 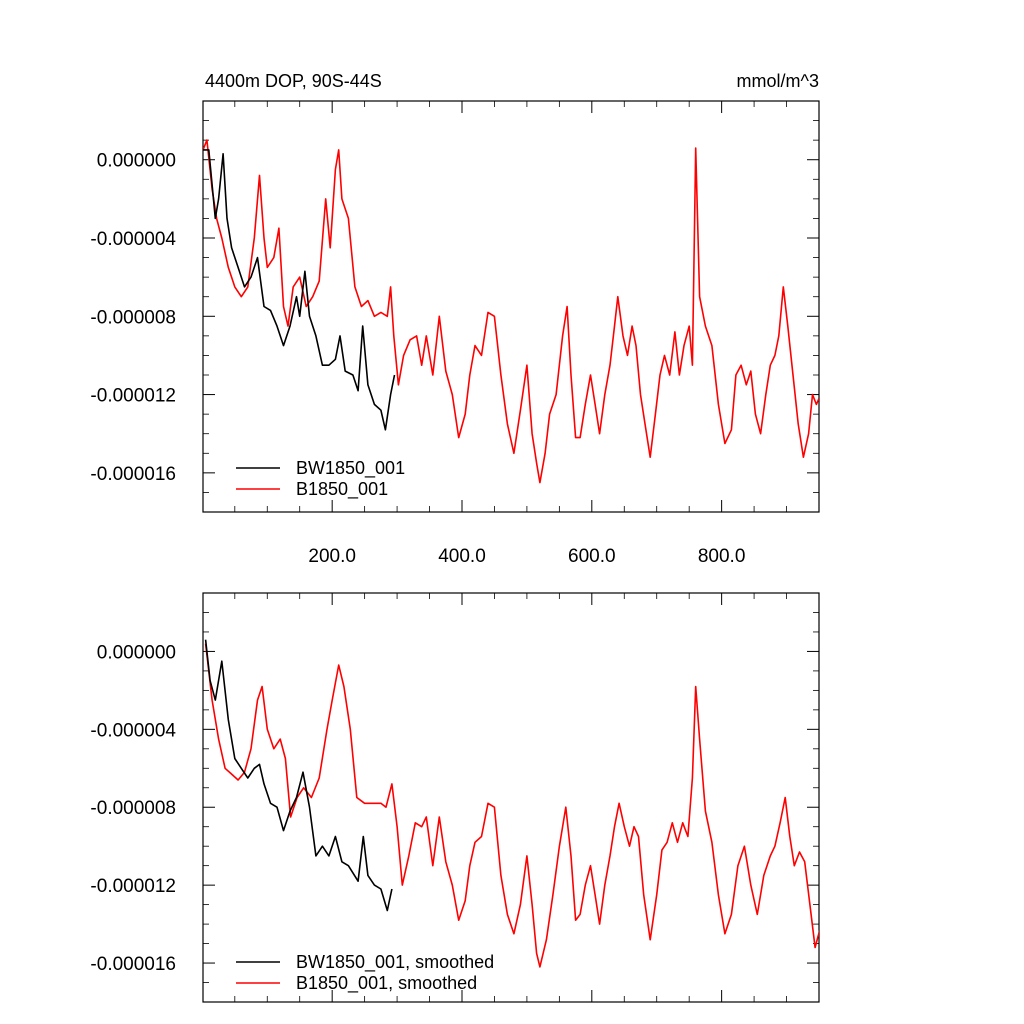 What do you see at coordinates (332, 556) in the screenshot?
I see `x-tick-label: 200.0` at bounding box center [332, 556].